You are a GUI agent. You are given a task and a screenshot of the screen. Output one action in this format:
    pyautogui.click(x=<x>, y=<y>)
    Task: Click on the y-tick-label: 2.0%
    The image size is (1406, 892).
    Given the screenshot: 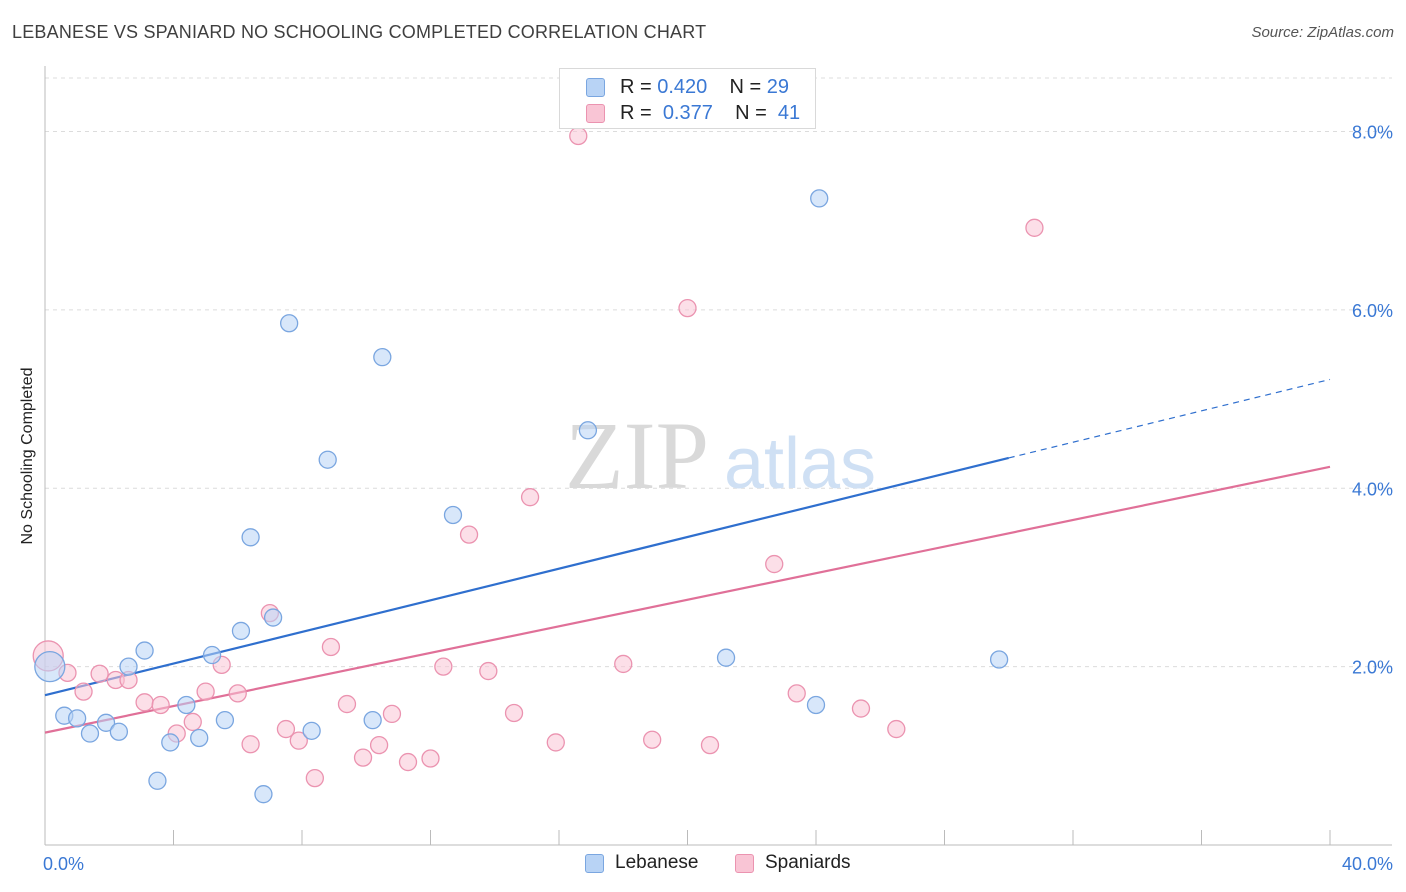 What is the action you would take?
    pyautogui.click(x=1372, y=668)
    